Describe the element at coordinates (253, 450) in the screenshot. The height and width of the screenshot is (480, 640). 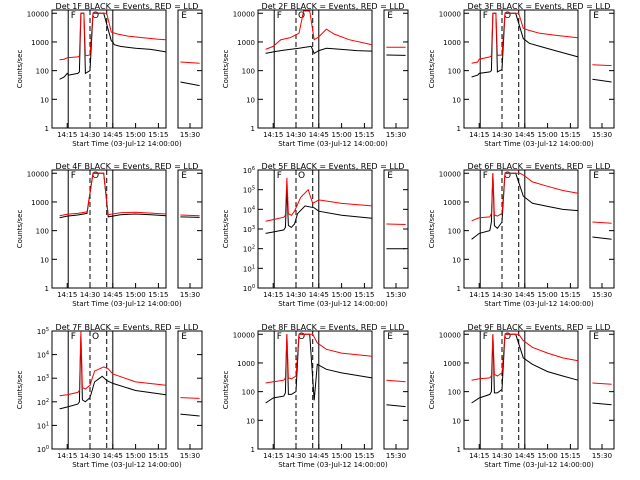
I see `y-tick-label: 1` at that location.